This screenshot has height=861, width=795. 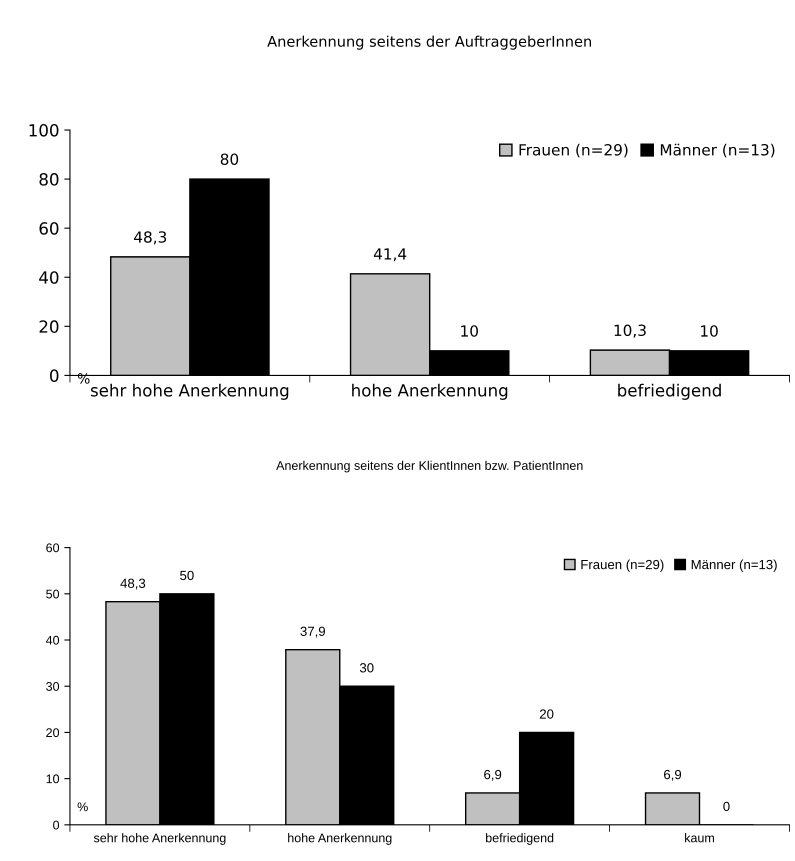 What do you see at coordinates (390, 255) in the screenshot?
I see `data-label: 41,4` at bounding box center [390, 255].